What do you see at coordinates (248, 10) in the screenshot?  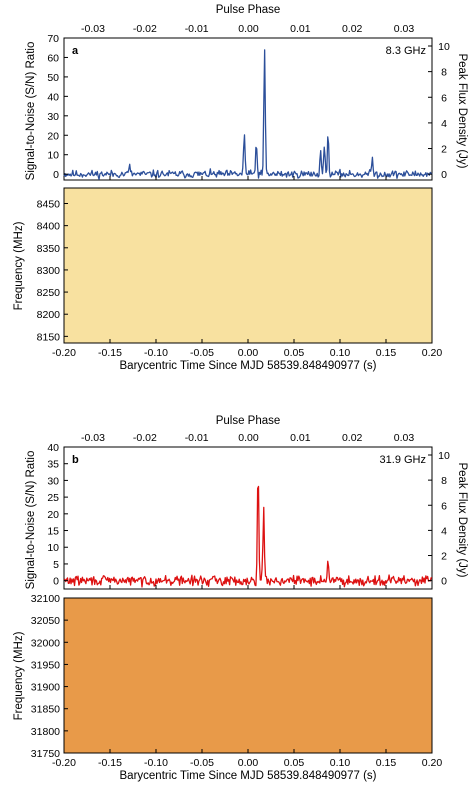 I see `panel-a-top-xlabel: Pulse Phase` at bounding box center [248, 10].